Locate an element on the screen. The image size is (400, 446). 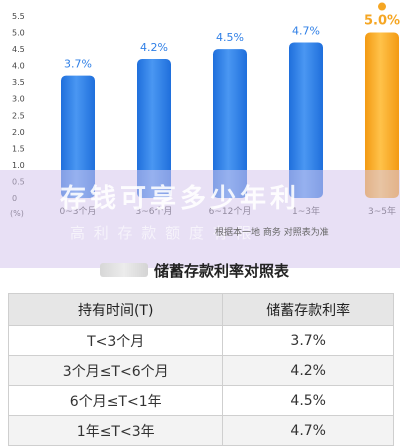
data-label: 3.7% is located at coordinates (78, 64).